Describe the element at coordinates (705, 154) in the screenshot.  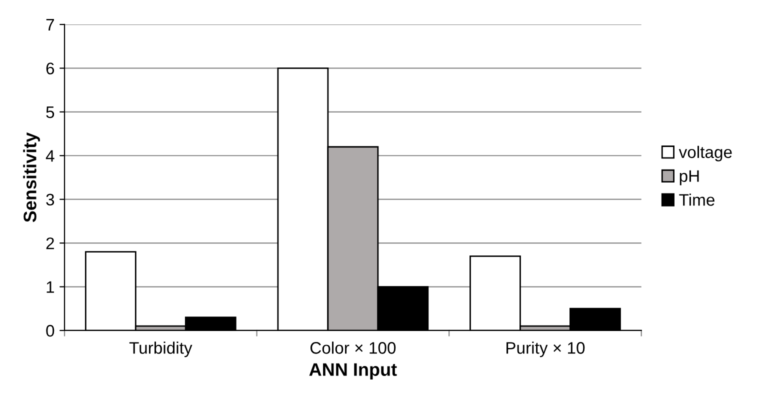
I see `legend-label: voltage` at that location.